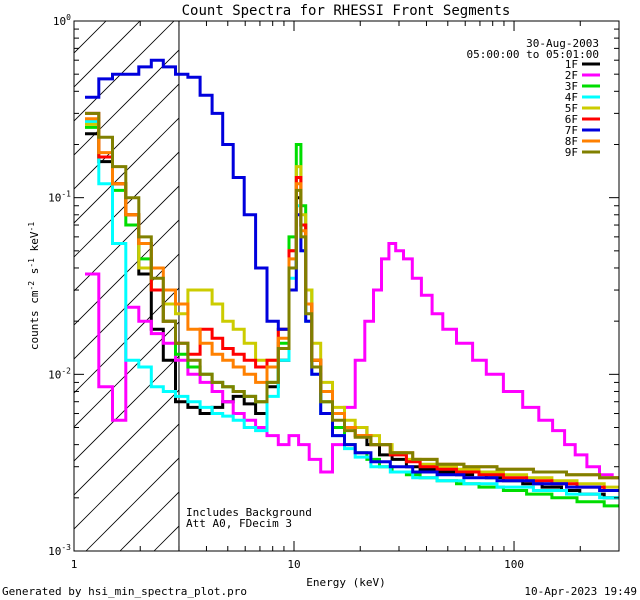  I want to click on legend-label-1F: 1F, so click(571, 64).